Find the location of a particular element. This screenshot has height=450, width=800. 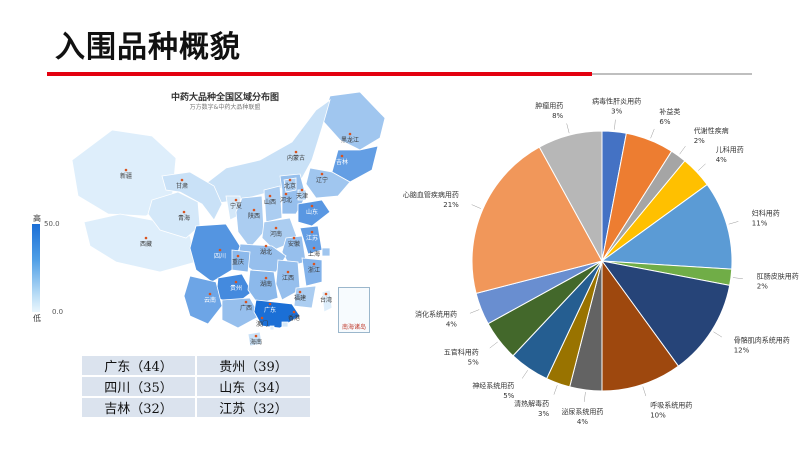

pie-slice-label: 病毒性肝炎用药 is located at coordinates (616, 101).